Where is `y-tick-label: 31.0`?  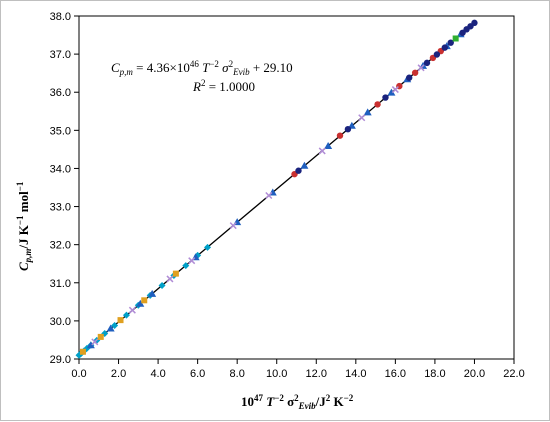 y-tick-label: 31.0 is located at coordinates (60, 284).